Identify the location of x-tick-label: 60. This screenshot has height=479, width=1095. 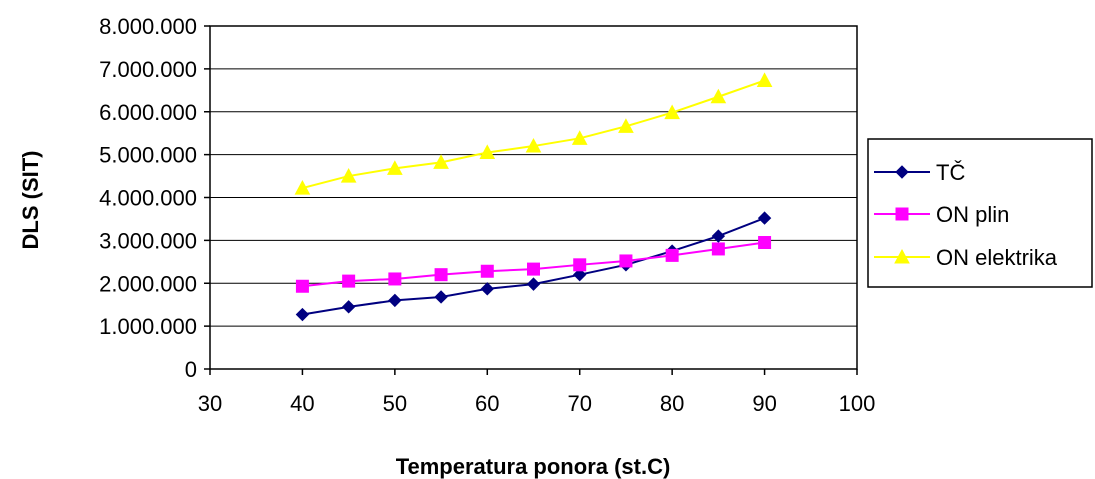
(487, 403).